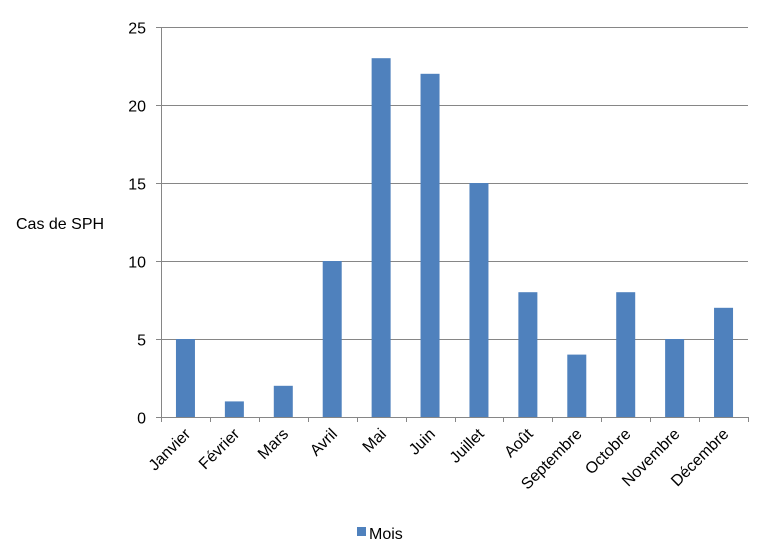 This screenshot has width=770, height=546. Describe the element at coordinates (137, 29) in the screenshot. I see `y-tick-label: 25` at that location.